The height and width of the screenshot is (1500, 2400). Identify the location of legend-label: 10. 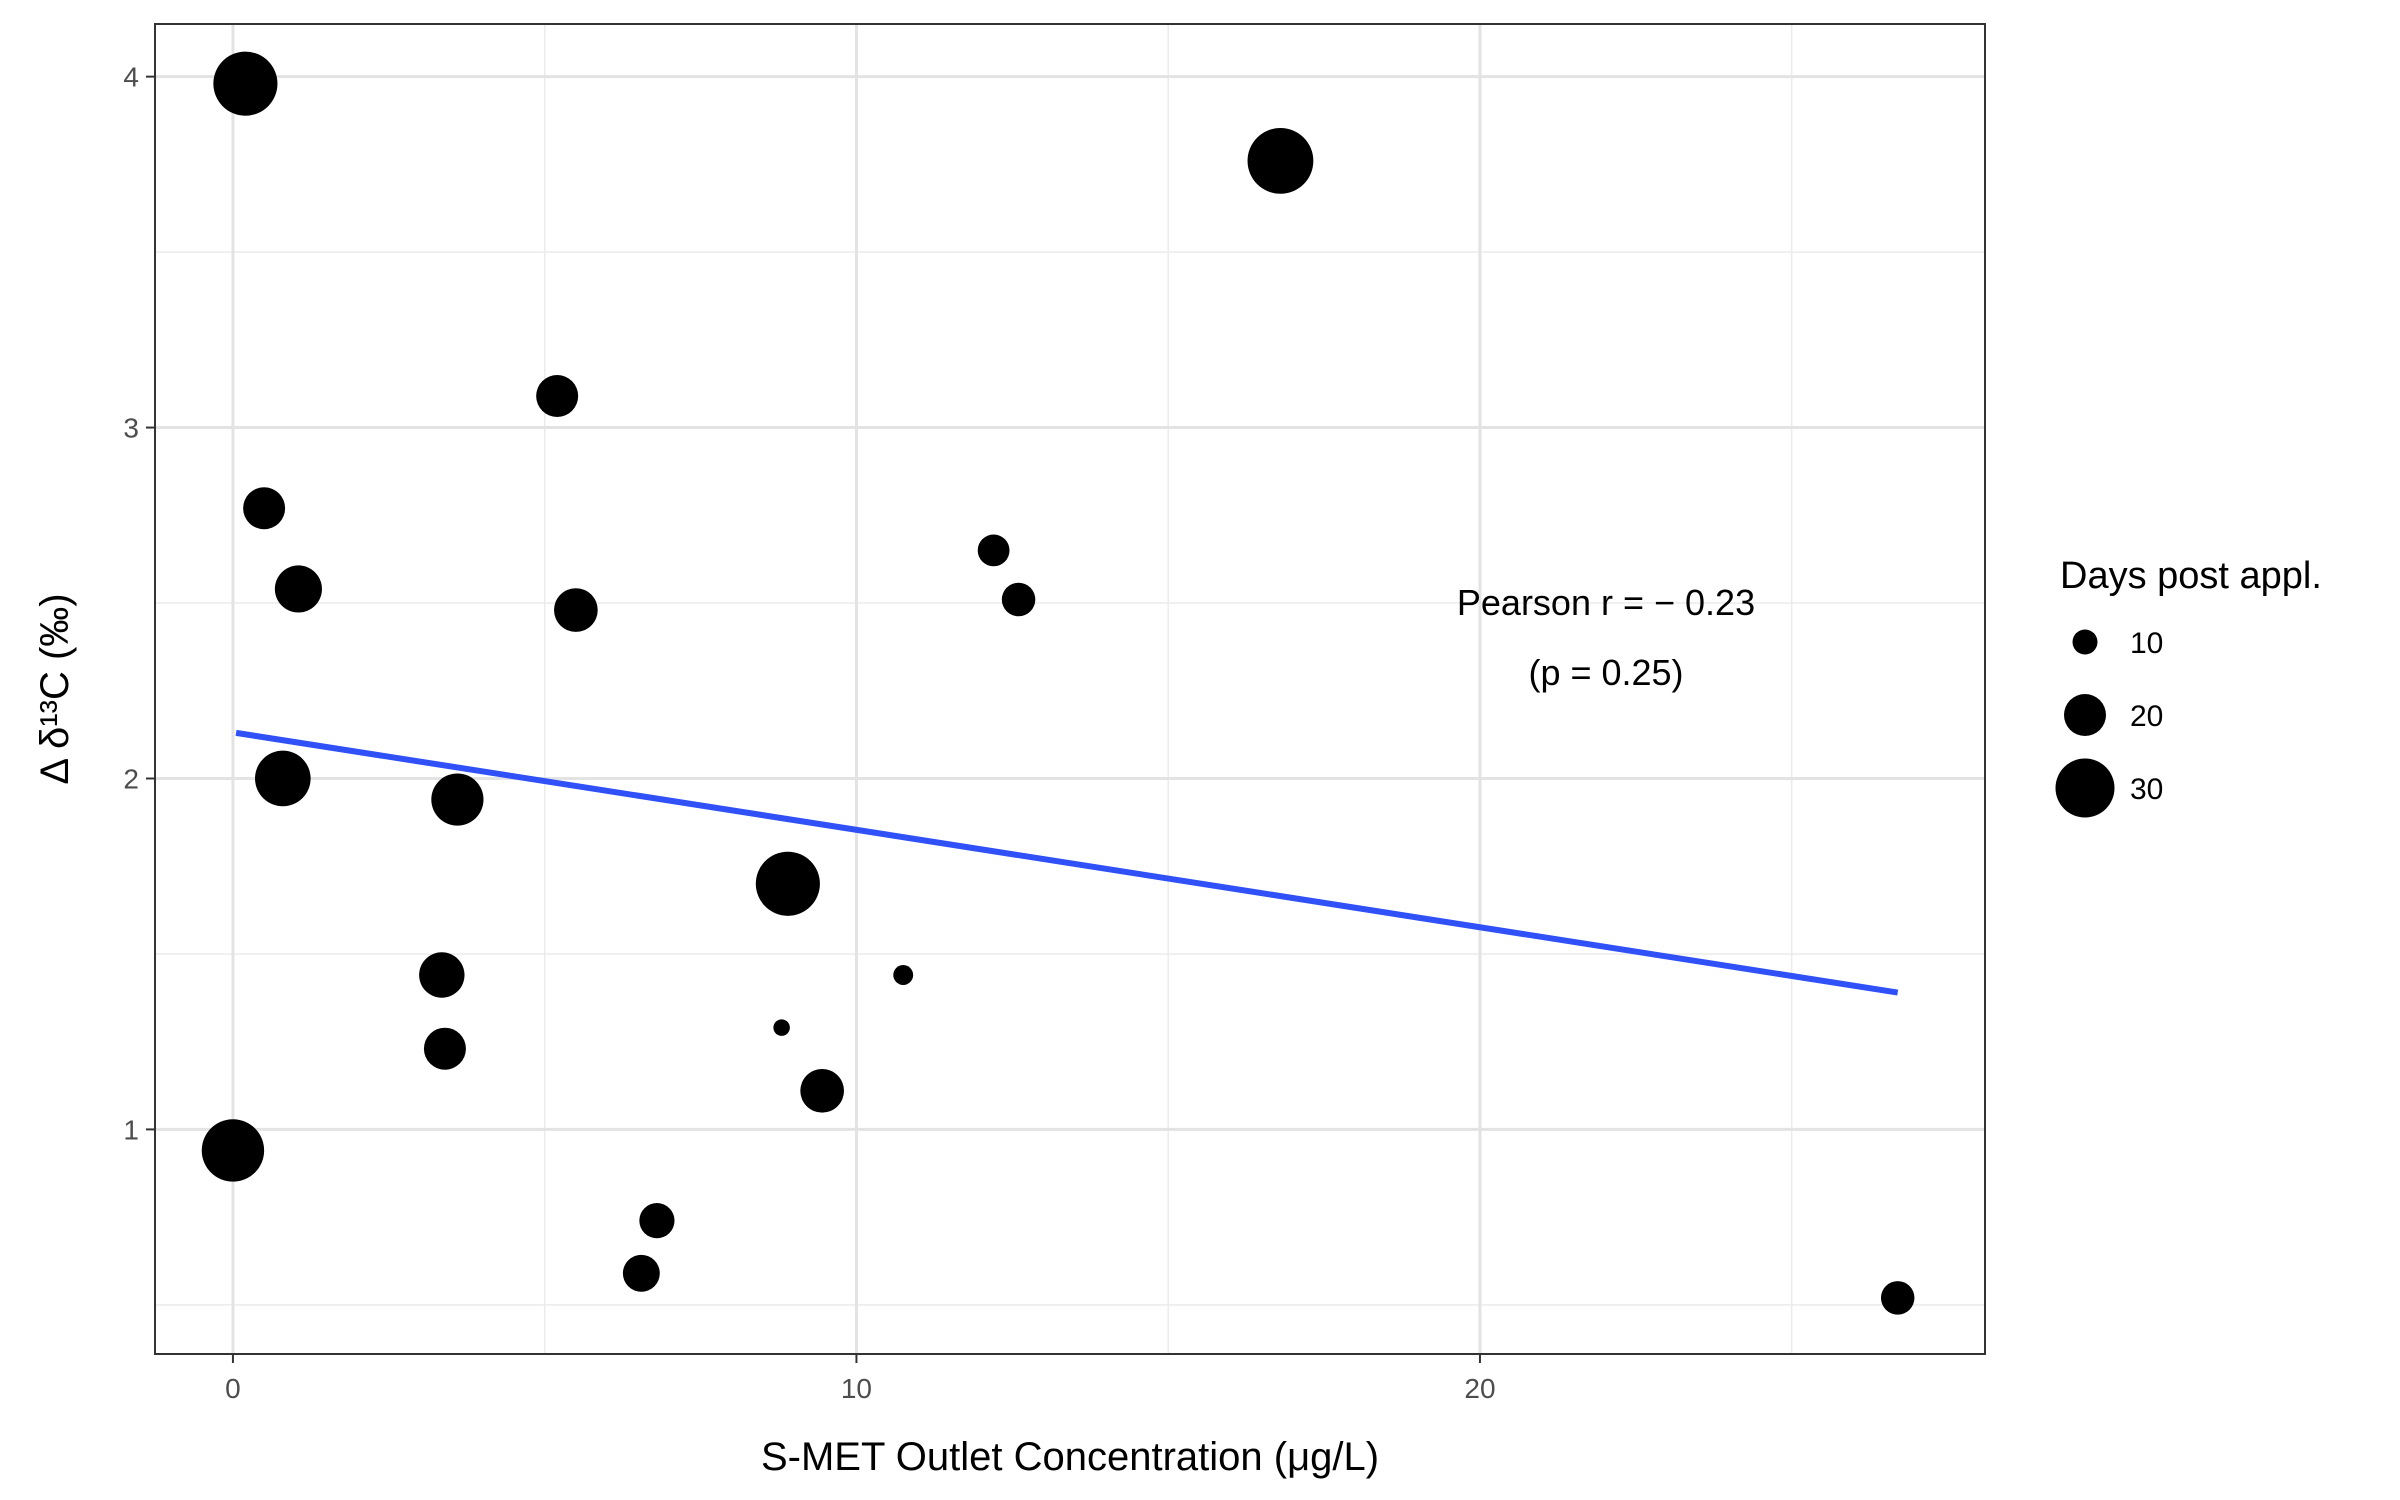
(2146, 643).